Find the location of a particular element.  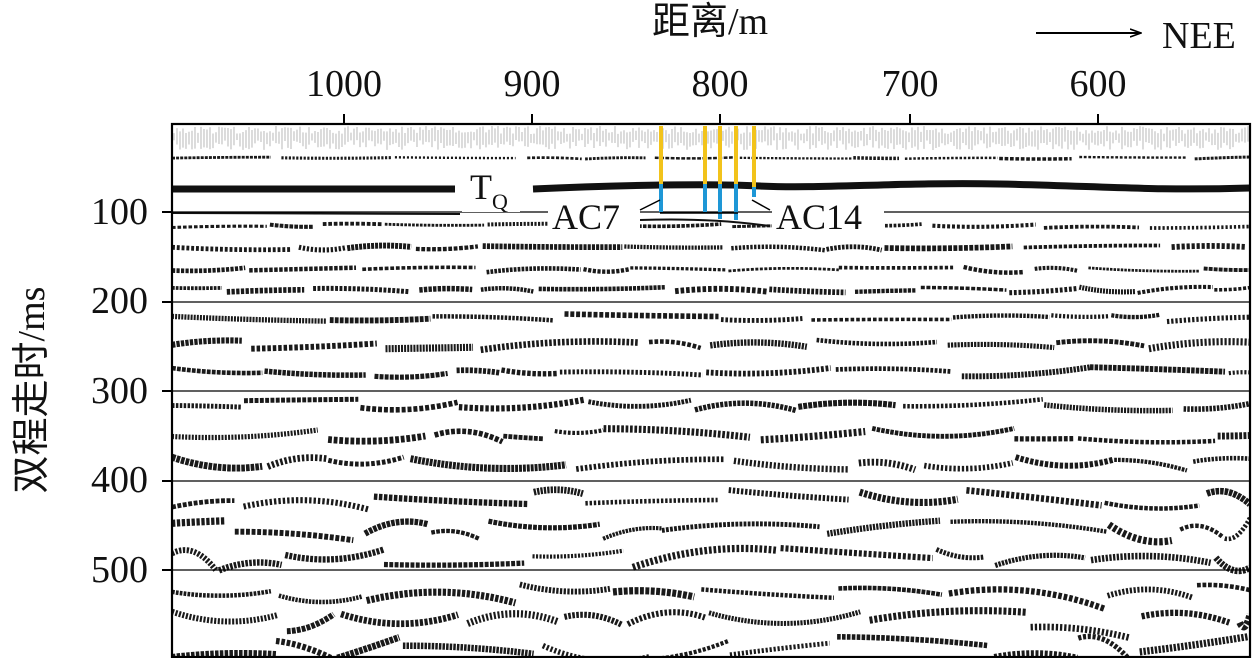

x-axis-title: 距离/m is located at coordinates (710, 22).